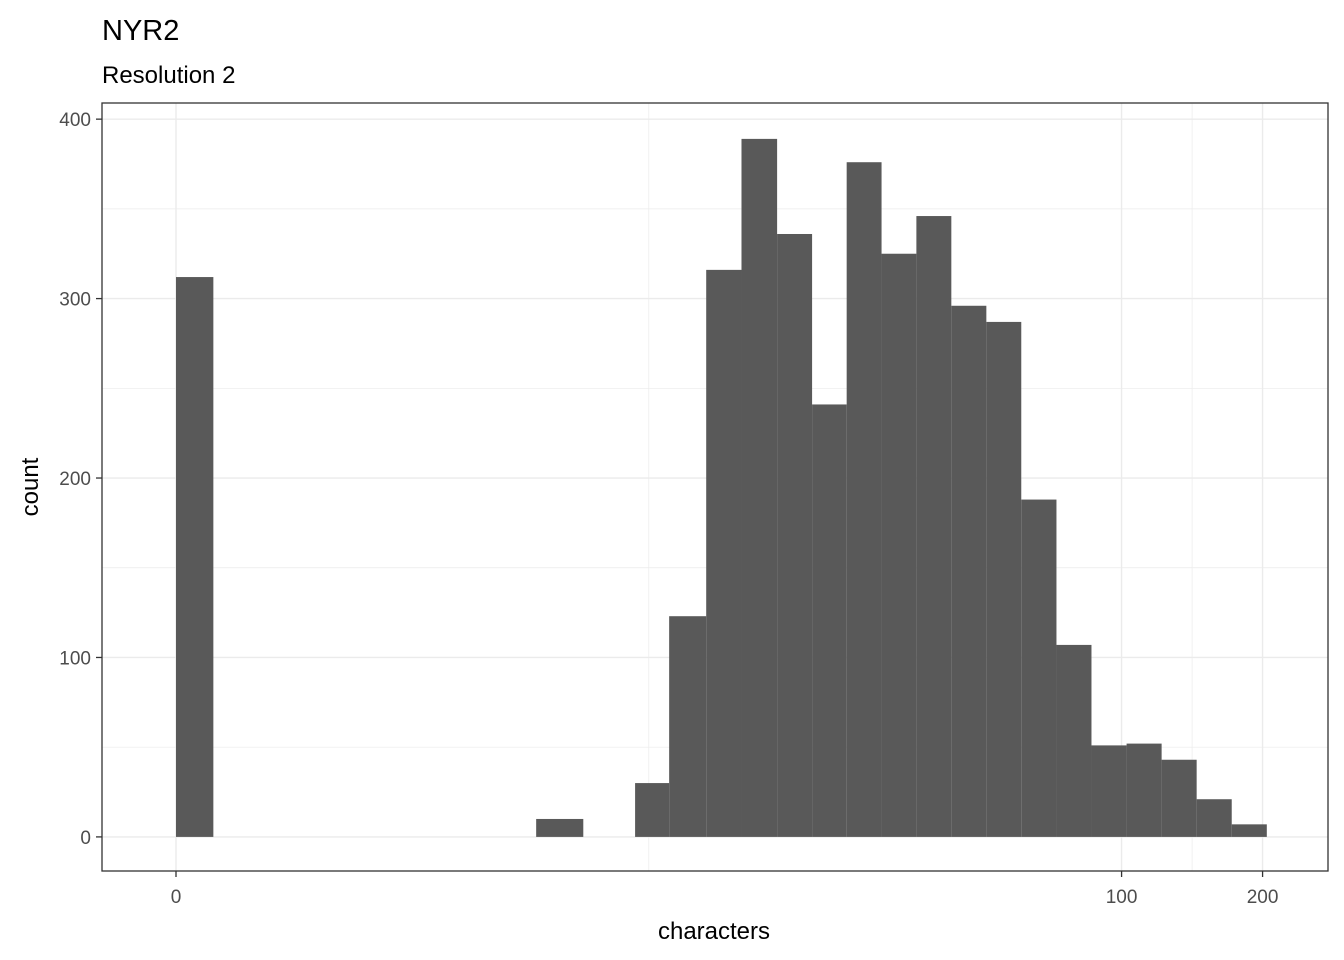 This screenshot has height=960, width=1344. What do you see at coordinates (1263, 897) in the screenshot?
I see `x-tick-label: 200` at bounding box center [1263, 897].